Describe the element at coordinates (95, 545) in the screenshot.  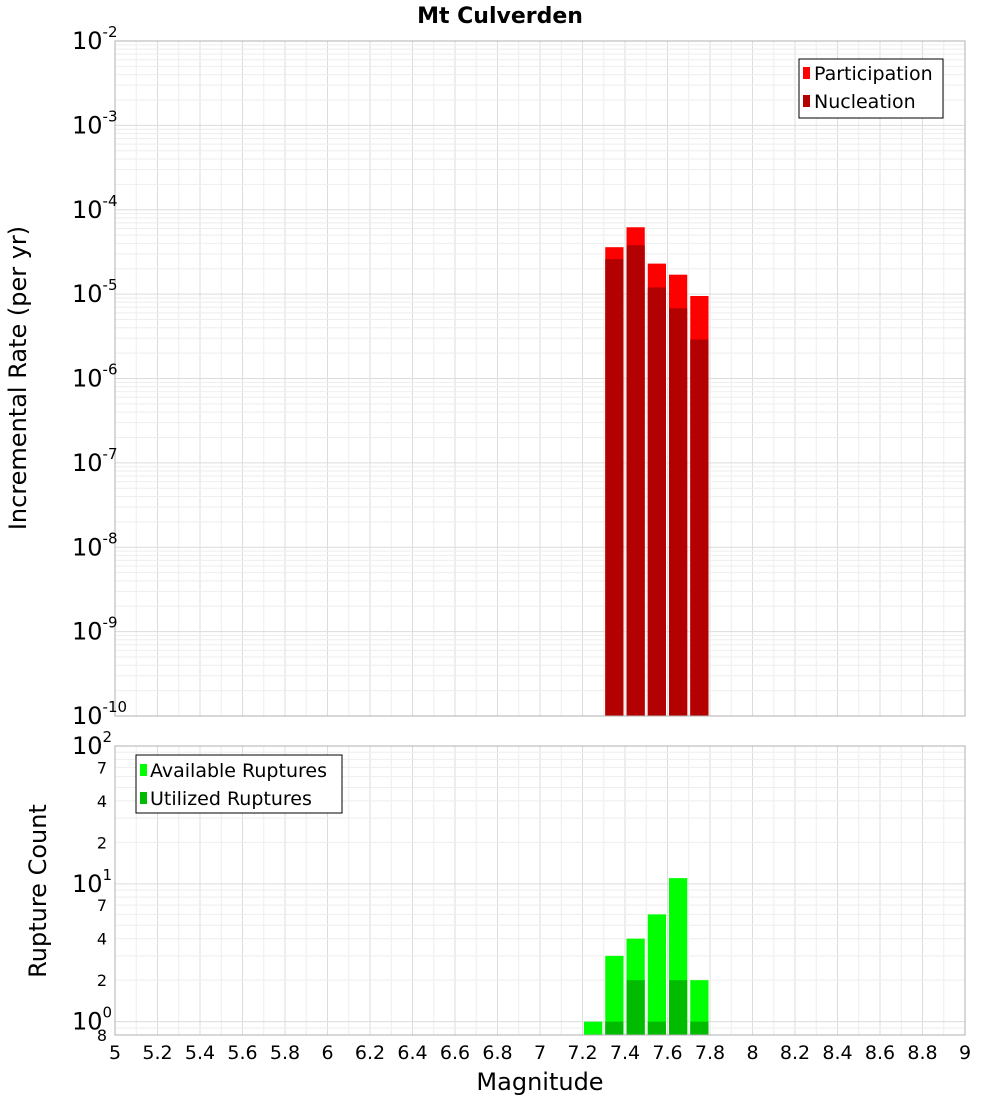
I see `top-y-tick-label: 10⁻⁸` at that location.